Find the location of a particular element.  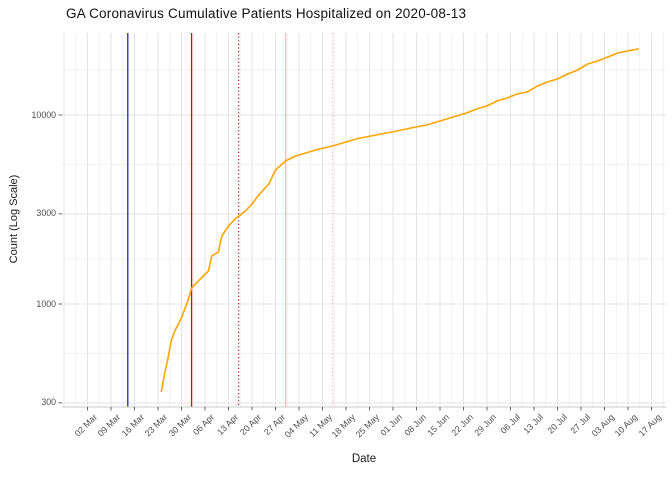

y-tick-label: 10000 is located at coordinates (43, 114).